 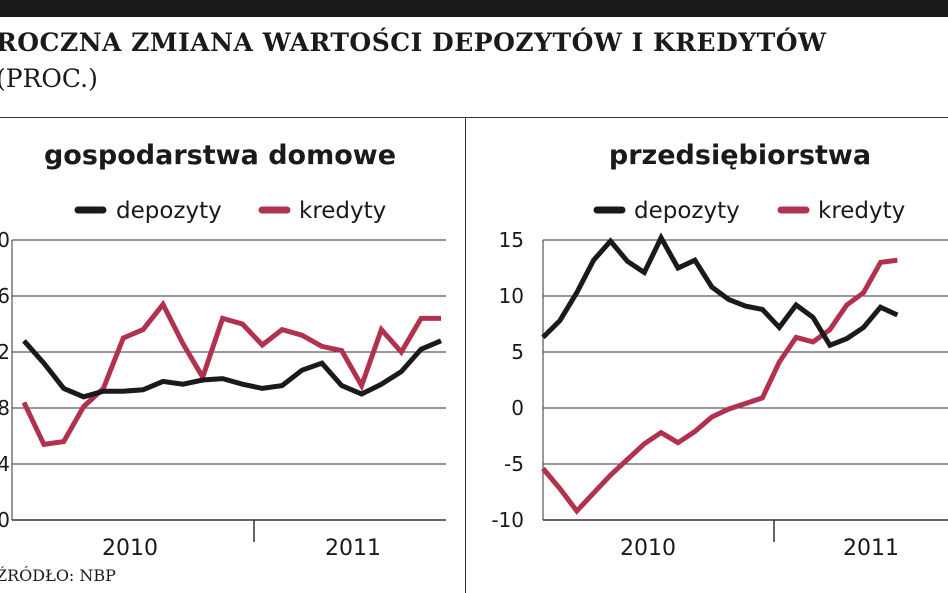 What do you see at coordinates (5, 464) in the screenshot?
I see `y-tick-label: 4` at bounding box center [5, 464].